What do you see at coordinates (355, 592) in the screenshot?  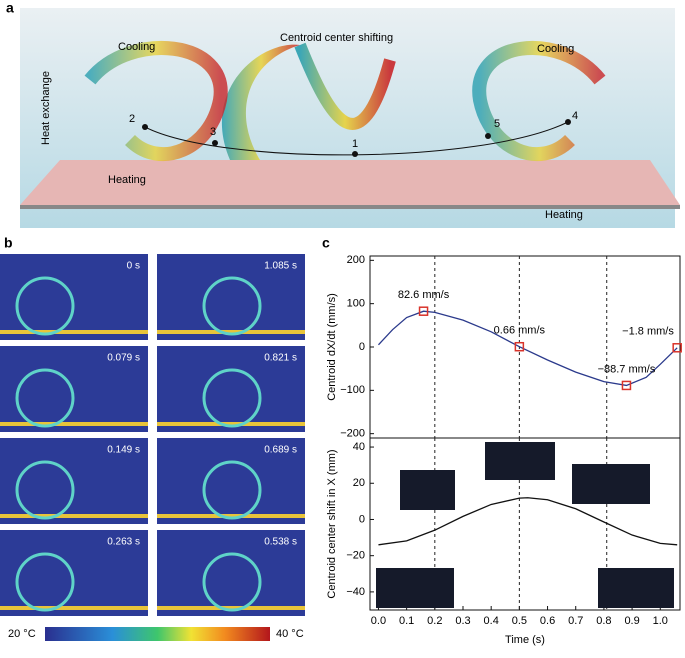 I see `y-tick-label: −40` at bounding box center [355, 592].